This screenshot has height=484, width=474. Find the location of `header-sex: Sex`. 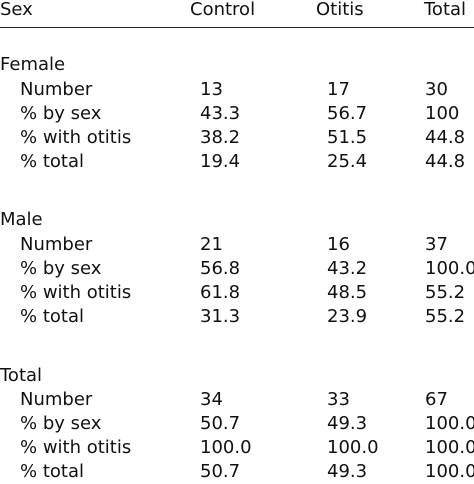

header-sex: Sex is located at coordinates (16, 10).